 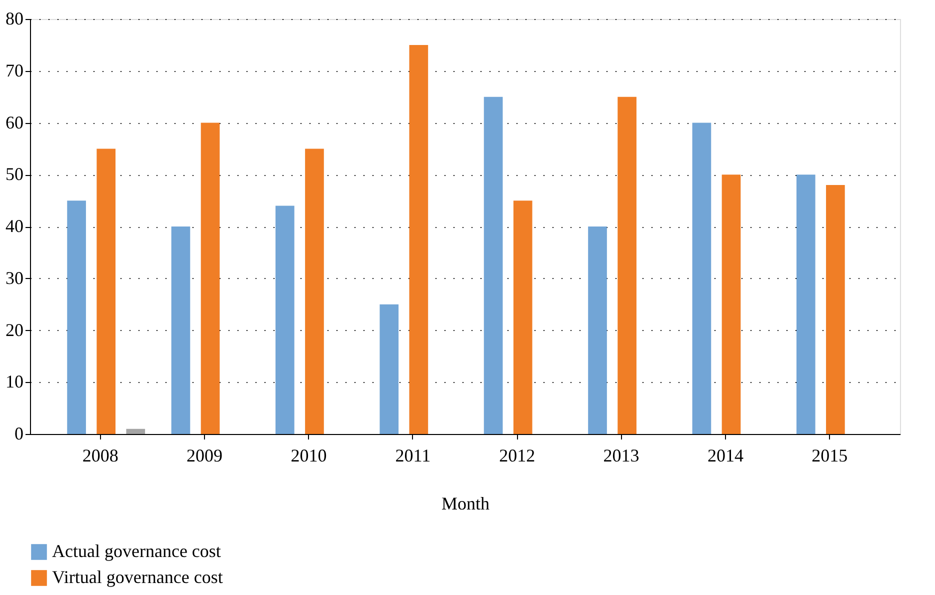 What do you see at coordinates (100, 456) in the screenshot?
I see `x-tick-label: 2008` at bounding box center [100, 456].